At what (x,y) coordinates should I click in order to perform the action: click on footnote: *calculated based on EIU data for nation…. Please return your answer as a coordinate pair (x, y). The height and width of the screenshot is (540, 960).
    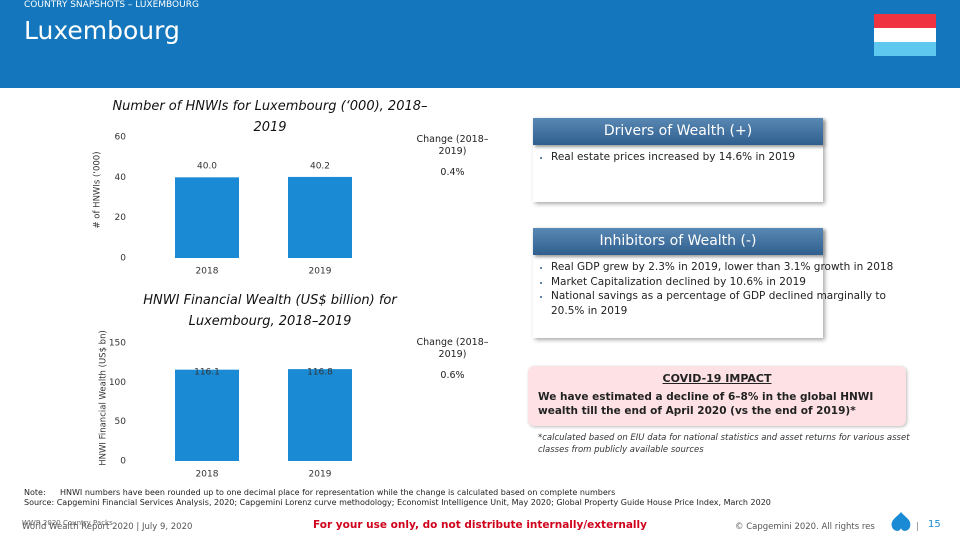
    Looking at the image, I should click on (724, 444).